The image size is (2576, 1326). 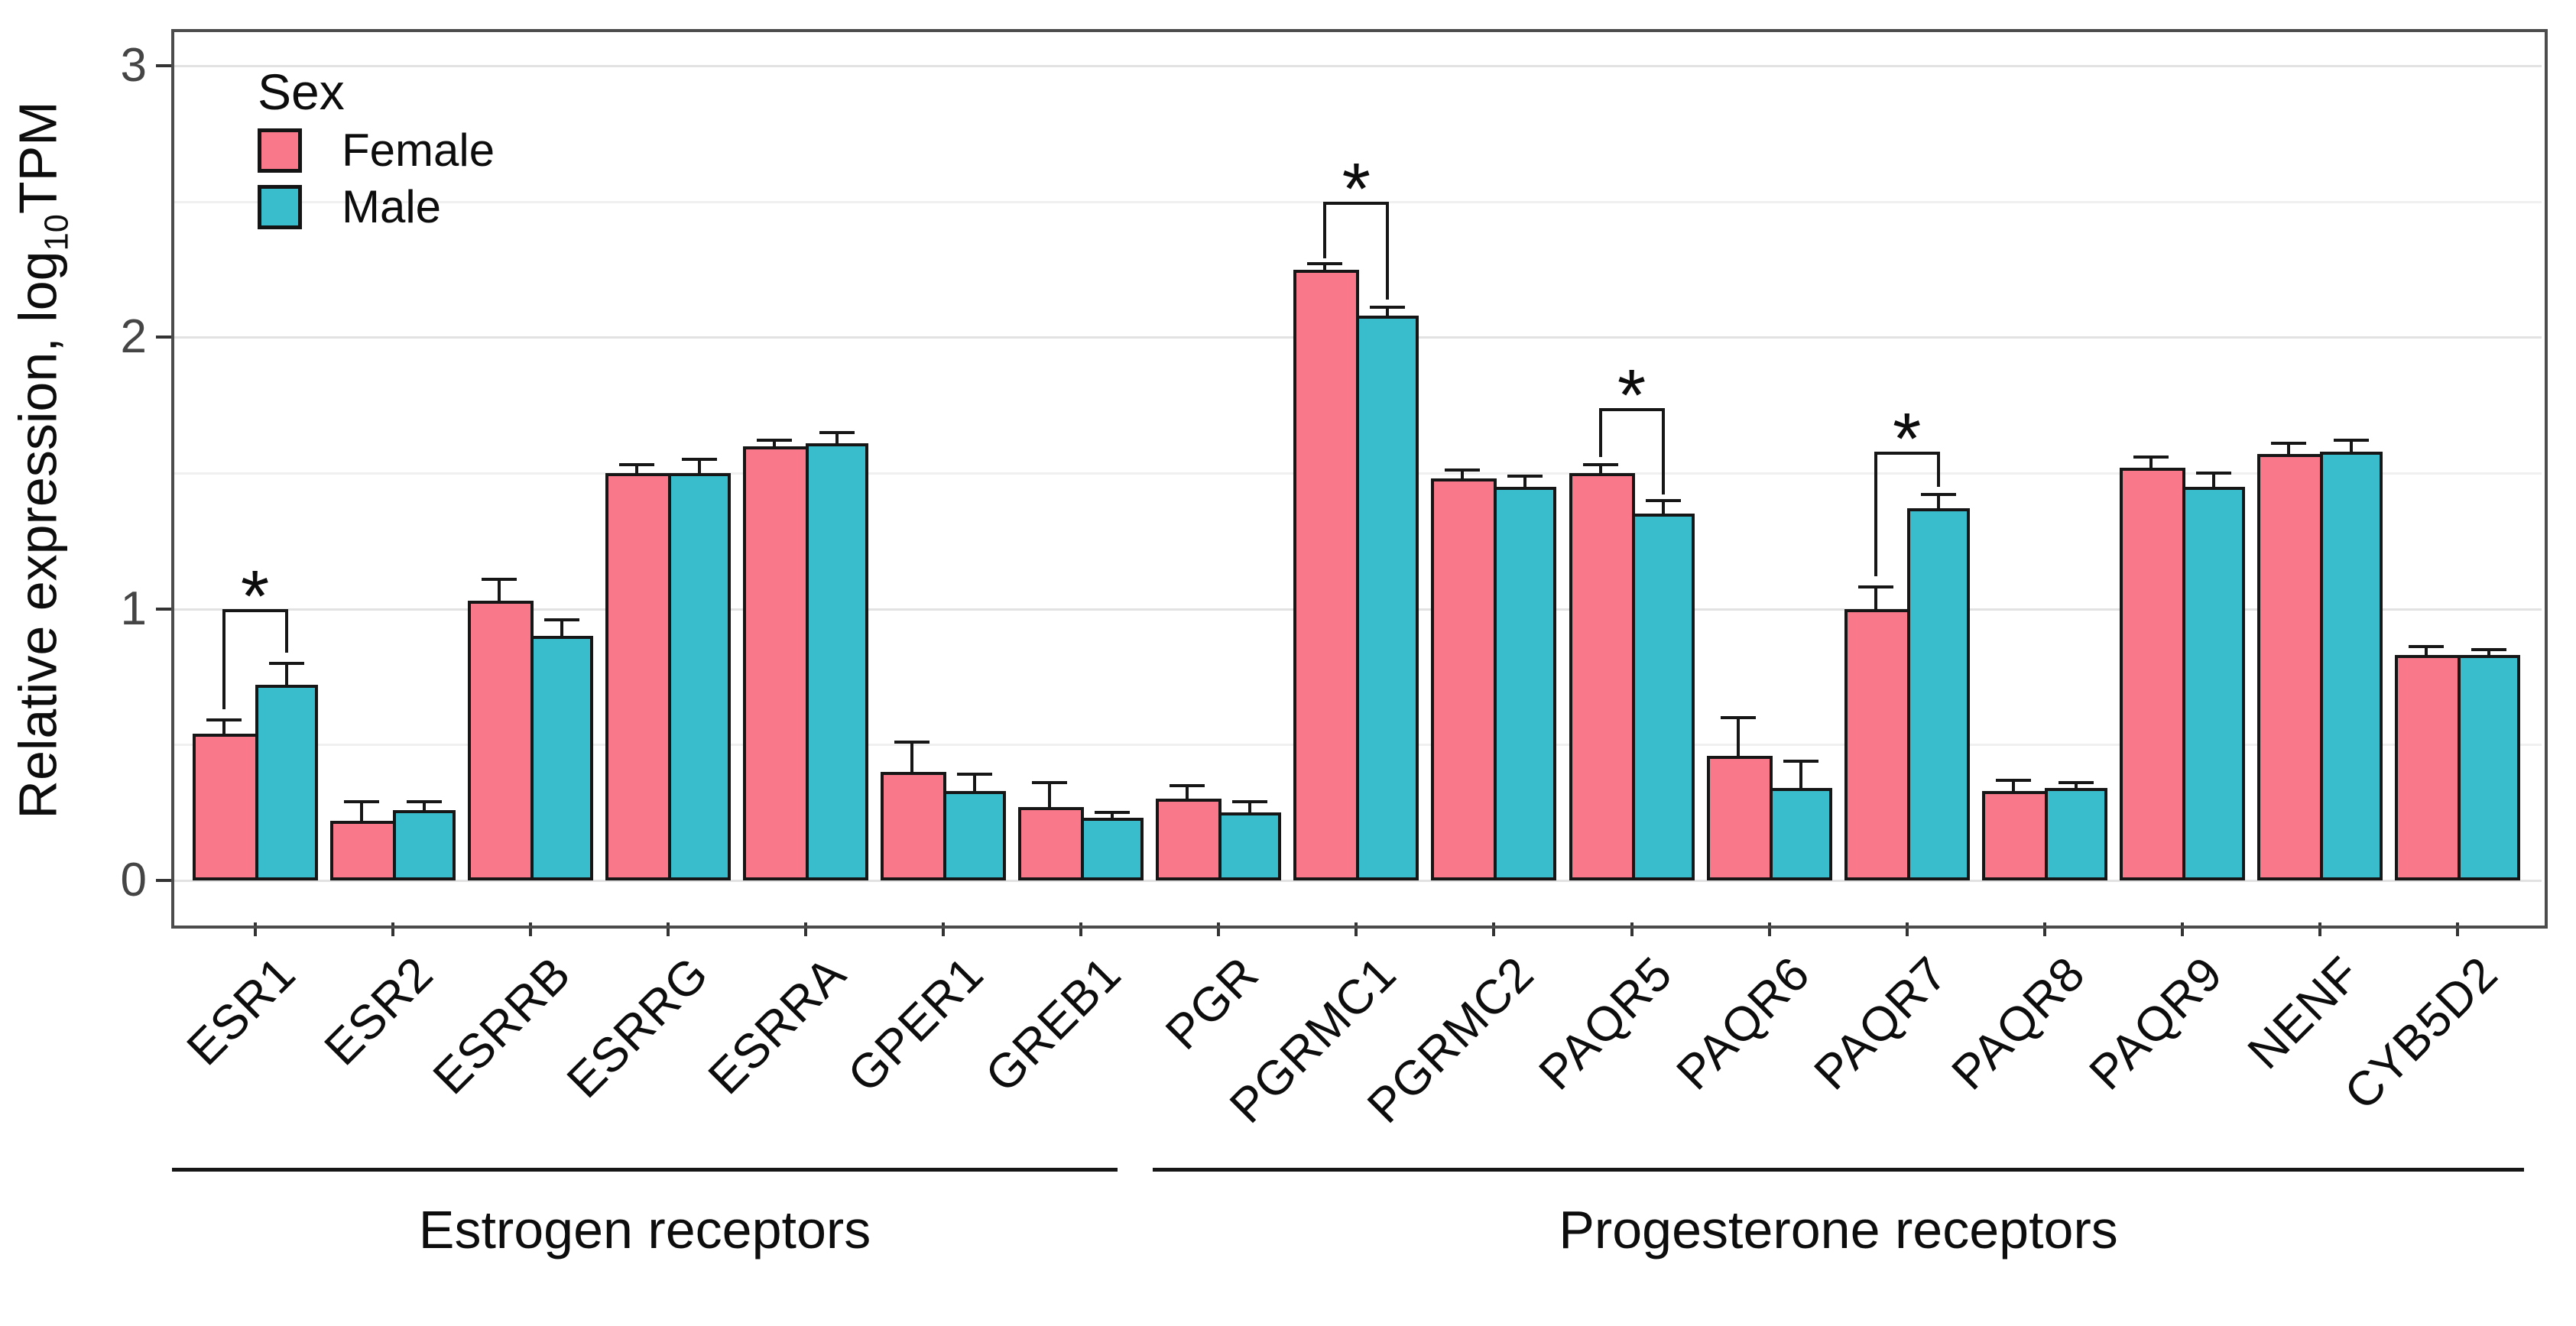 I want to click on bar-female-NENF, so click(x=2290, y=667).